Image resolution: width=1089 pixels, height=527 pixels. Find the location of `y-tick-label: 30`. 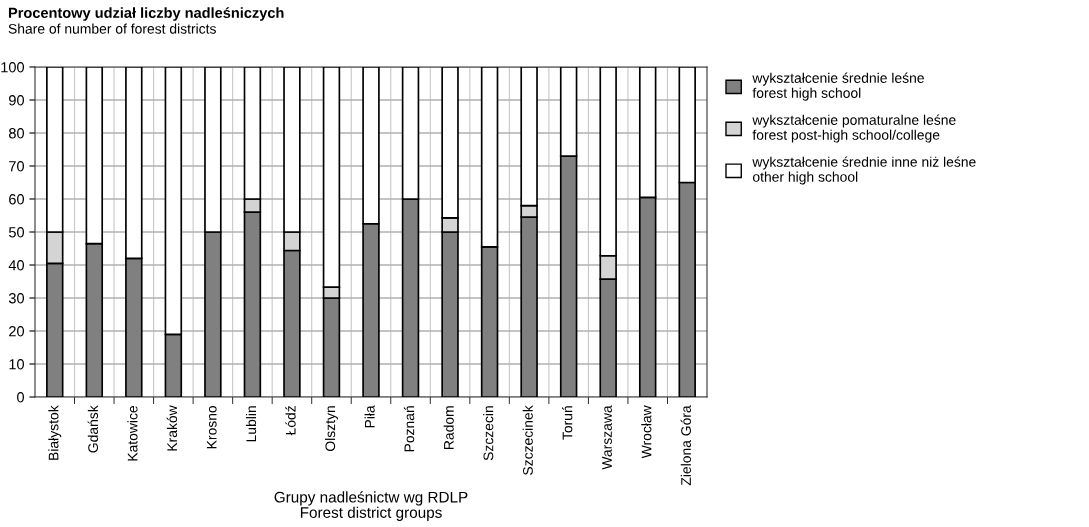

y-tick-label: 30 is located at coordinates (16, 298).